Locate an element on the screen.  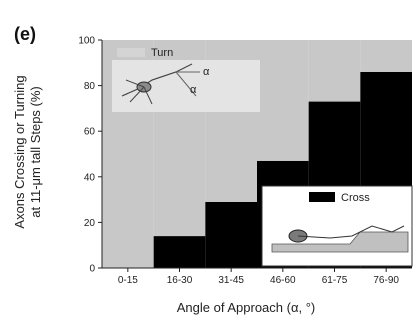
legend-turn-label: Turn is located at coordinates (162, 53).